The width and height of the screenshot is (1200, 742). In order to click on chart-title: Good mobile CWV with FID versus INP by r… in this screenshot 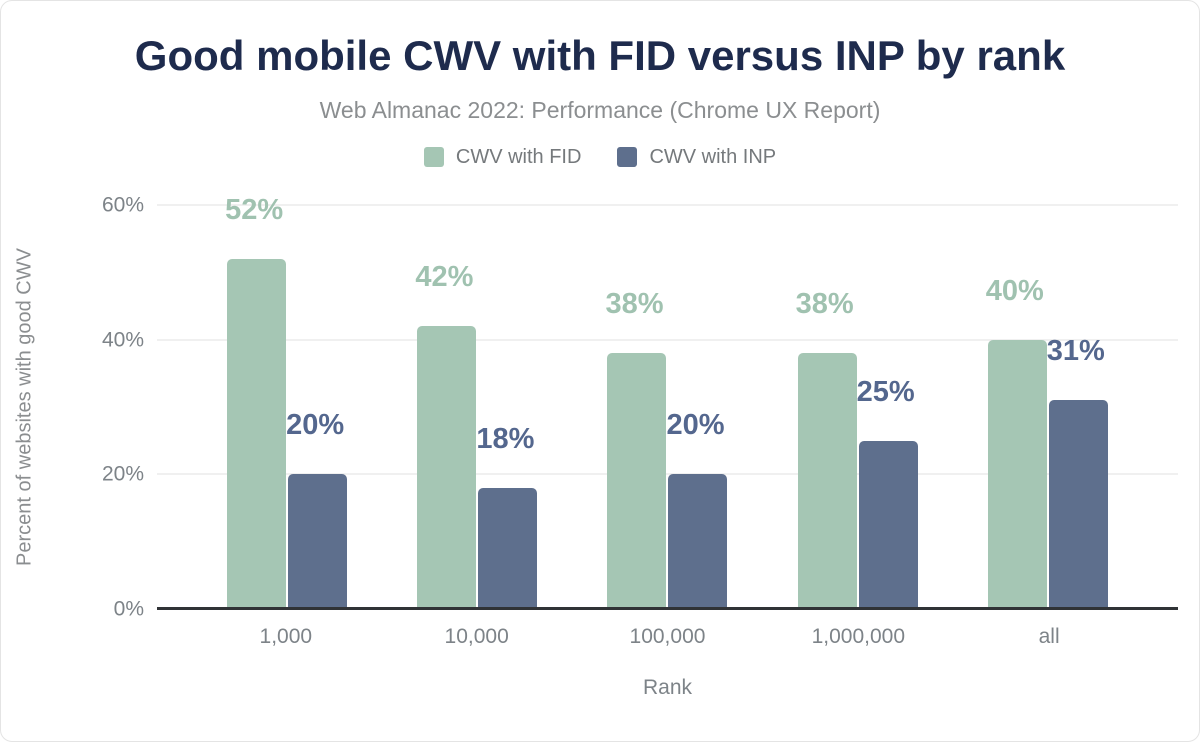, I will do `click(600, 55)`.